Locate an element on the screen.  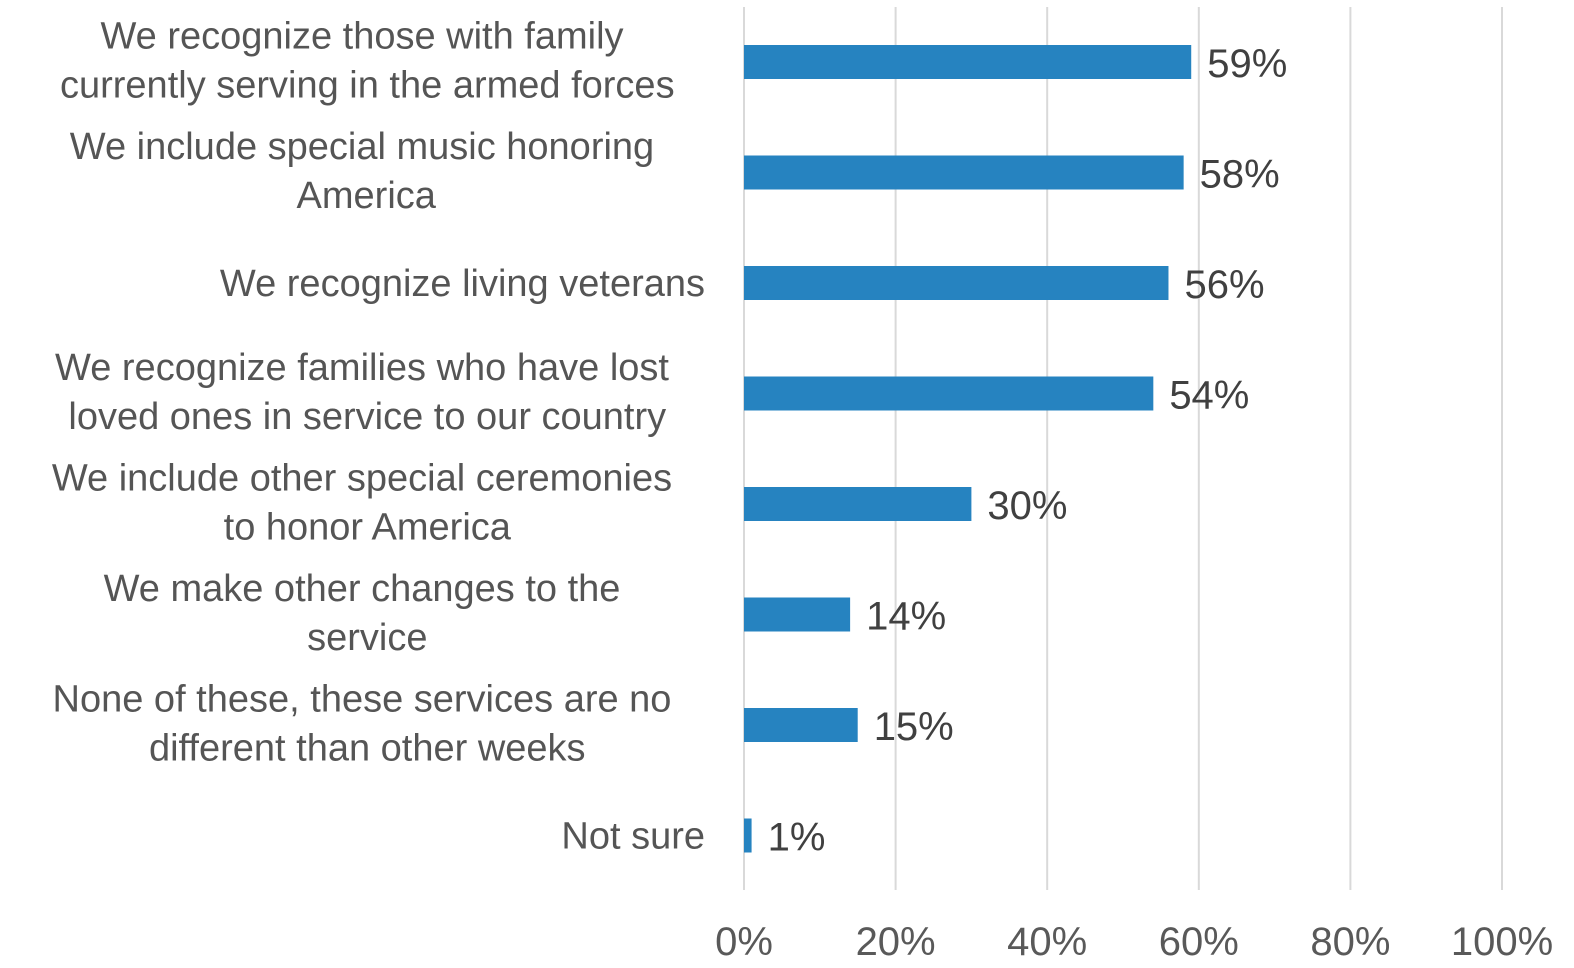
data-label: 1% is located at coordinates (797, 838).